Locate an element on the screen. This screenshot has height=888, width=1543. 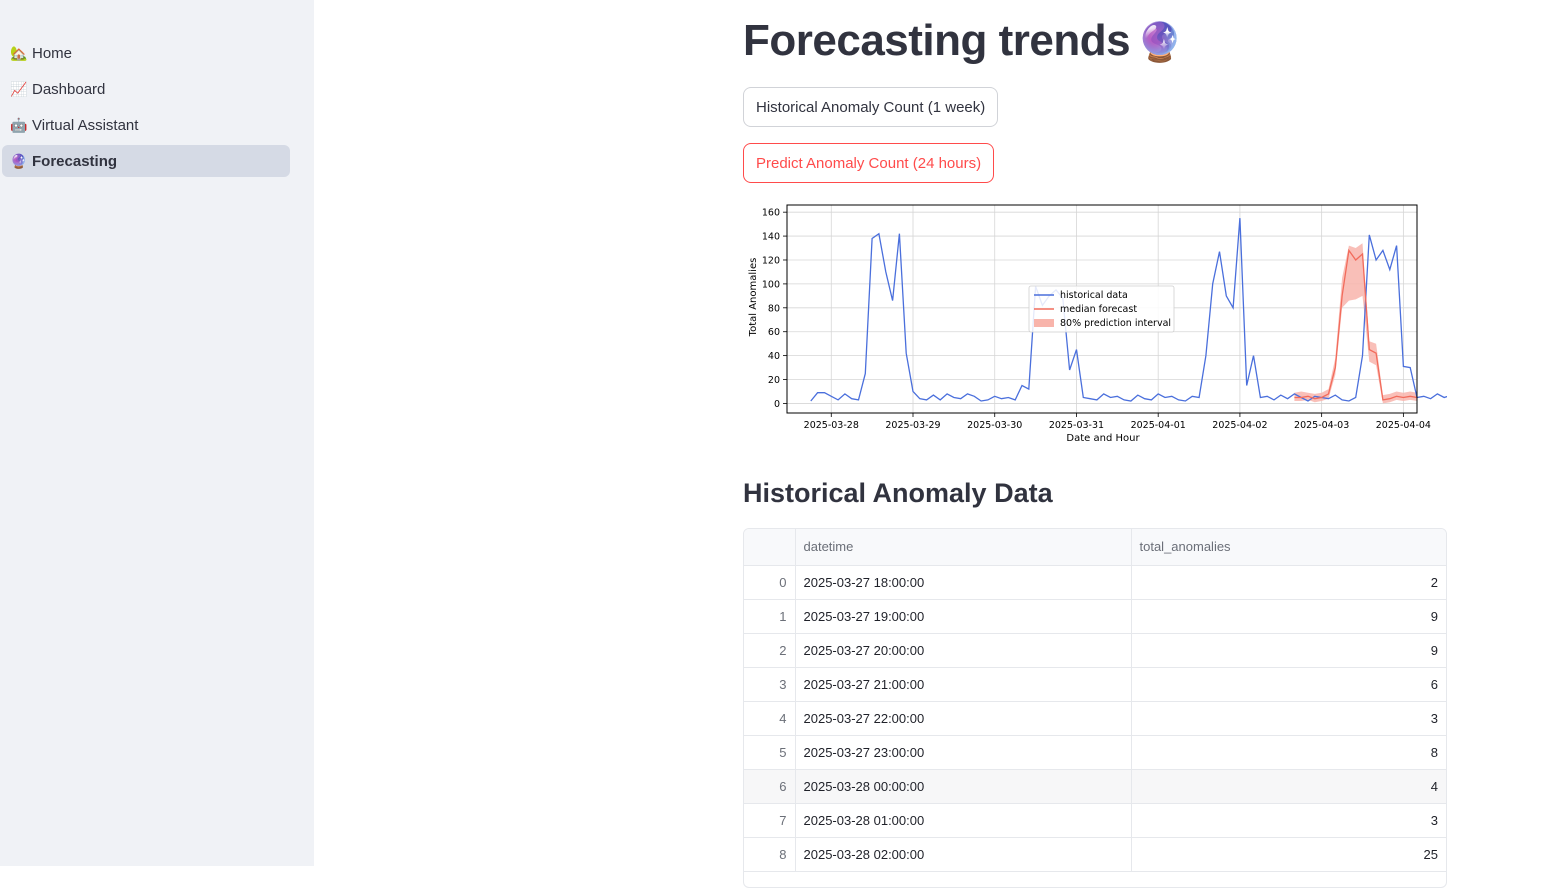
median-forecast-line is located at coordinates (1356, 324).